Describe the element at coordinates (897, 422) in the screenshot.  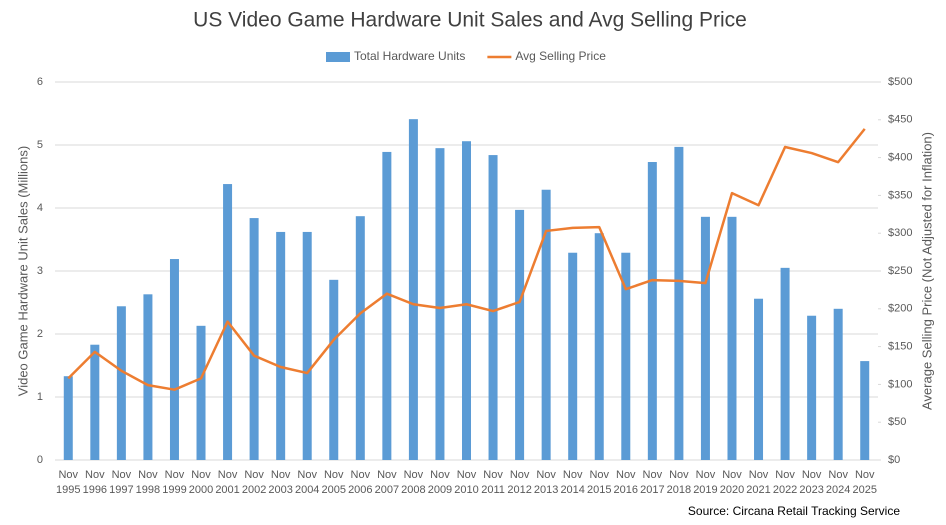
I see `y2-tick-label: $50` at that location.